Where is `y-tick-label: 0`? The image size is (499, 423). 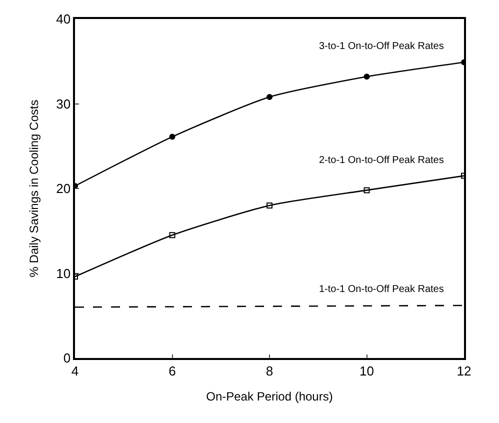
y-tick-label: 0 is located at coordinates (67, 358).